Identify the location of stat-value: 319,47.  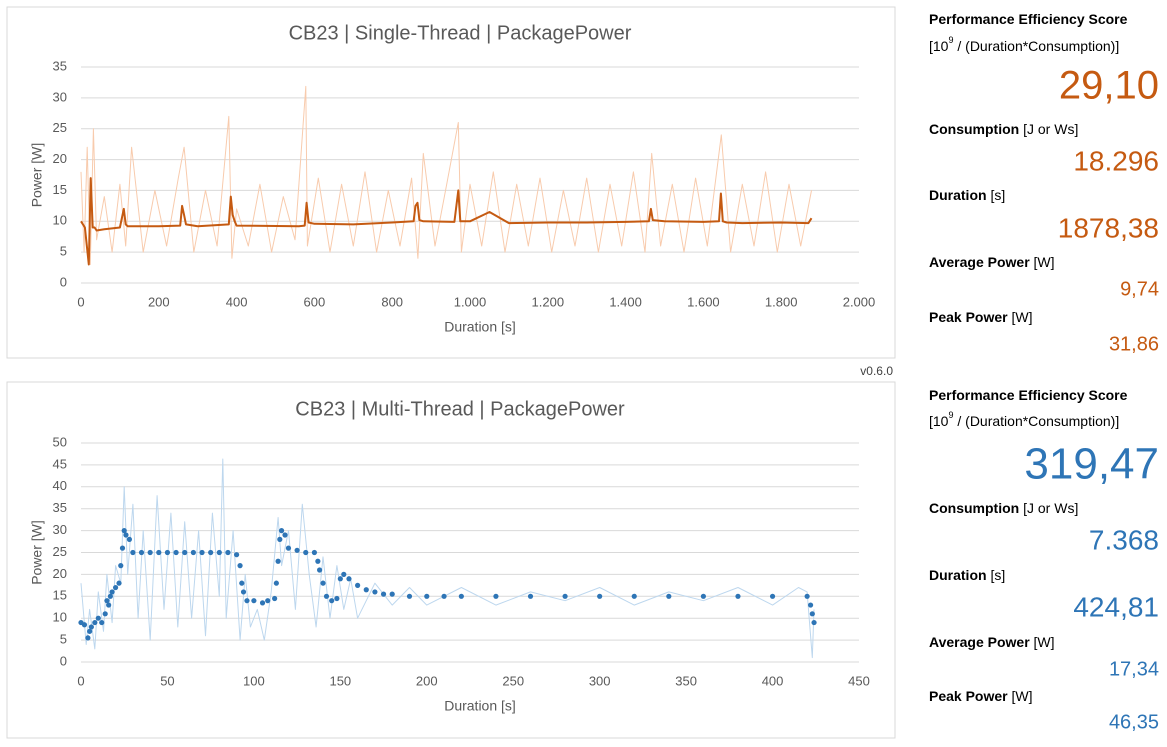
(1091, 464).